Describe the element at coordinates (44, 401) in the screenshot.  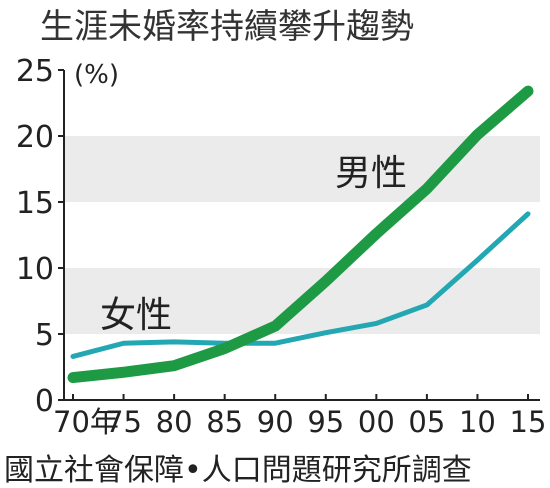
I see `y-tick-label: 0` at that location.